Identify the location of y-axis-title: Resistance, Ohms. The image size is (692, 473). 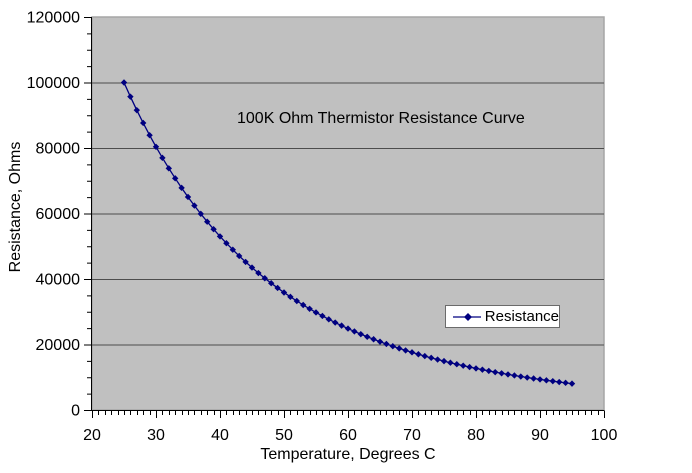
(15, 207).